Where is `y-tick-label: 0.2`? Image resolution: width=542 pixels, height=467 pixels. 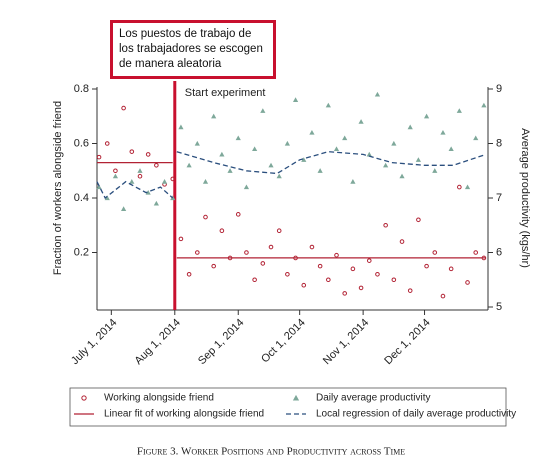
y-tick-label: 0.2 is located at coordinates (81, 252).